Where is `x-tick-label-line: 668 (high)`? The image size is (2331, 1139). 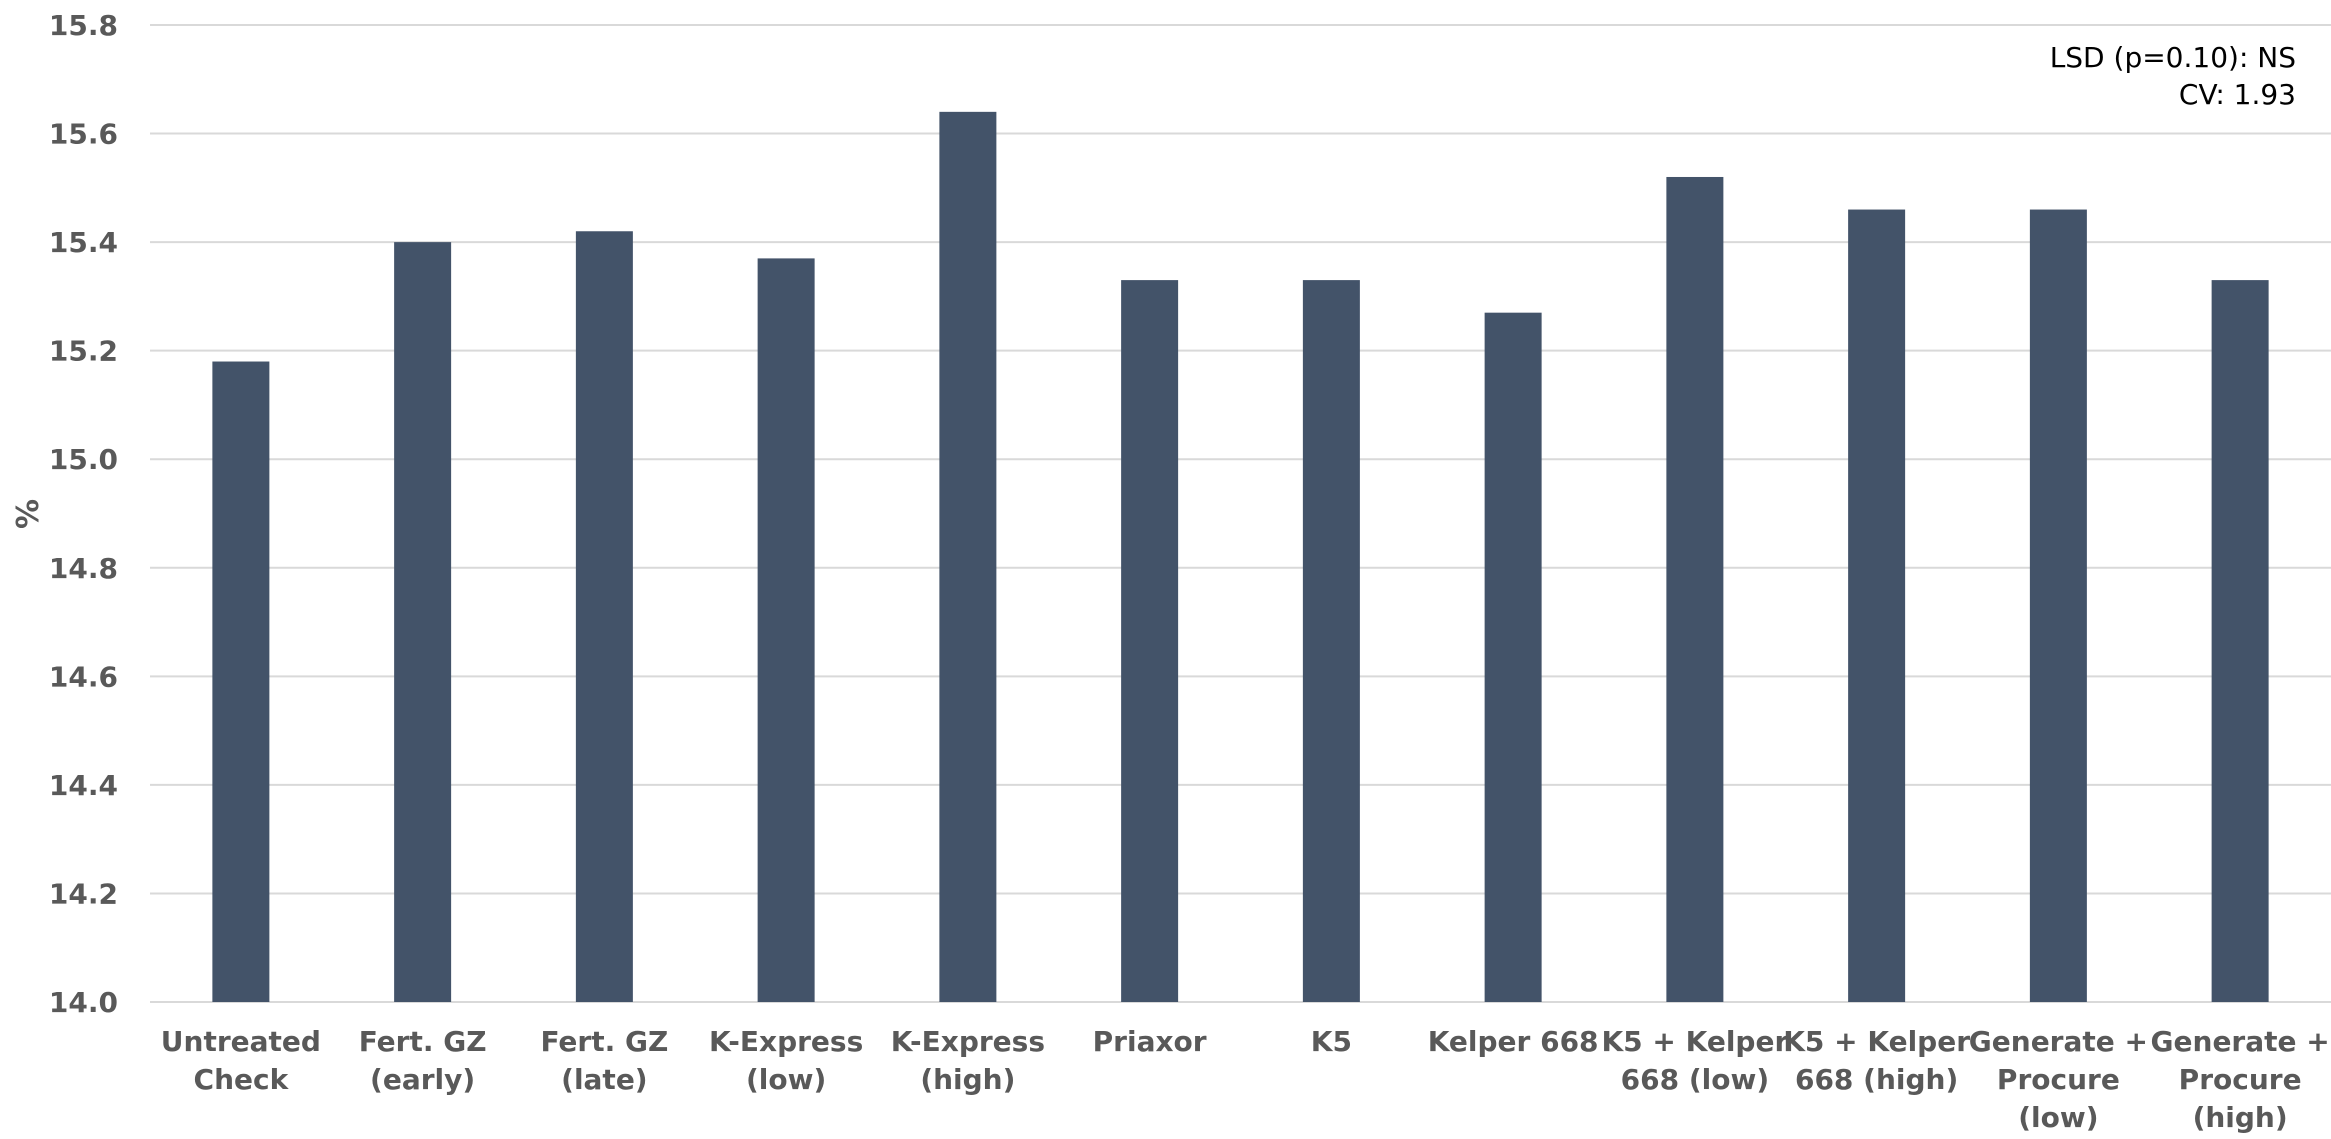
x-tick-label-line: 668 (high) is located at coordinates (1876, 1079).